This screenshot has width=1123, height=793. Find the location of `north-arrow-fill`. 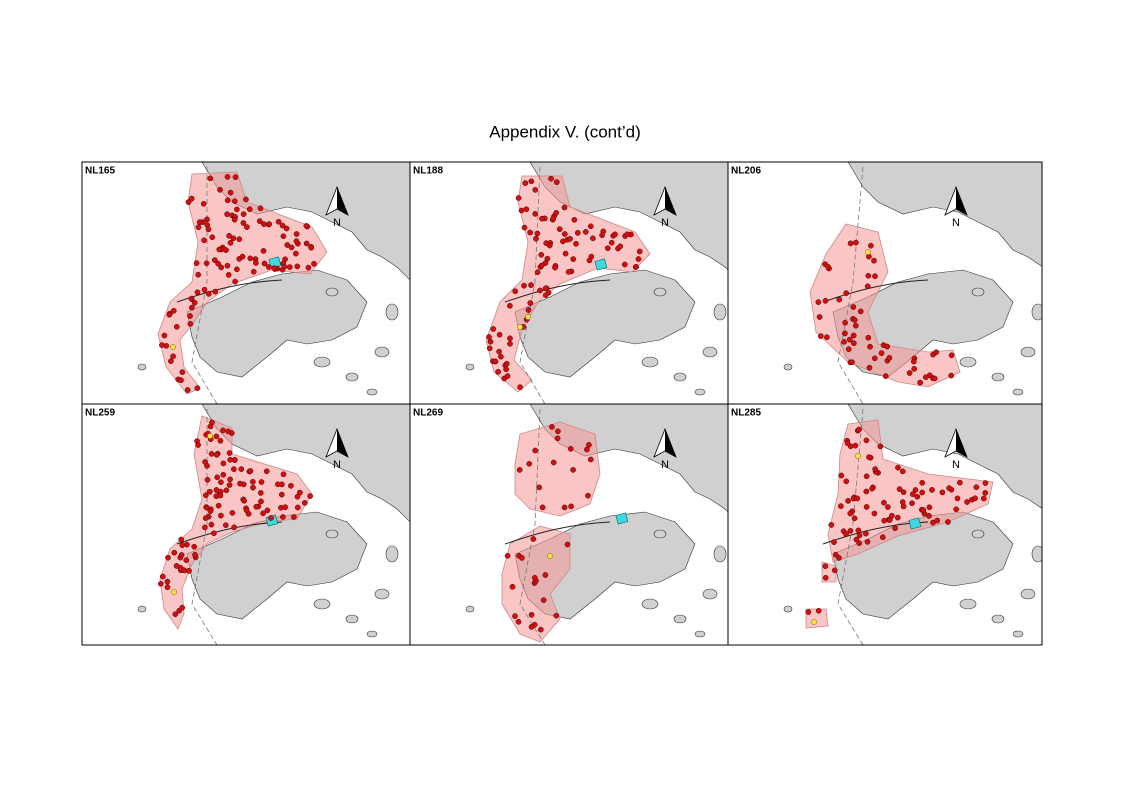

north-arrow-fill is located at coordinates (670, 443).